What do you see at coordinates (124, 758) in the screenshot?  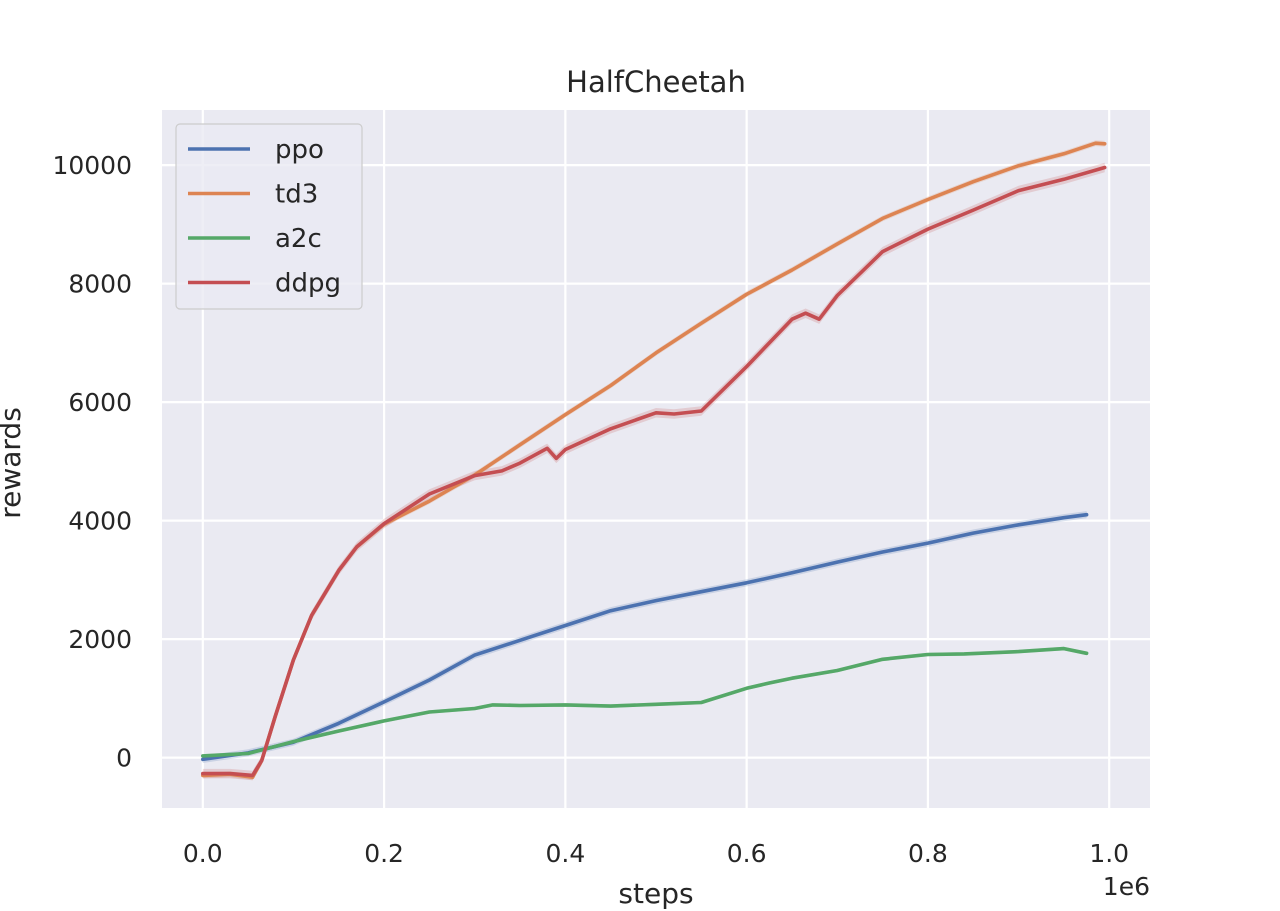 I see `y-tick-label: 0` at bounding box center [124, 758].